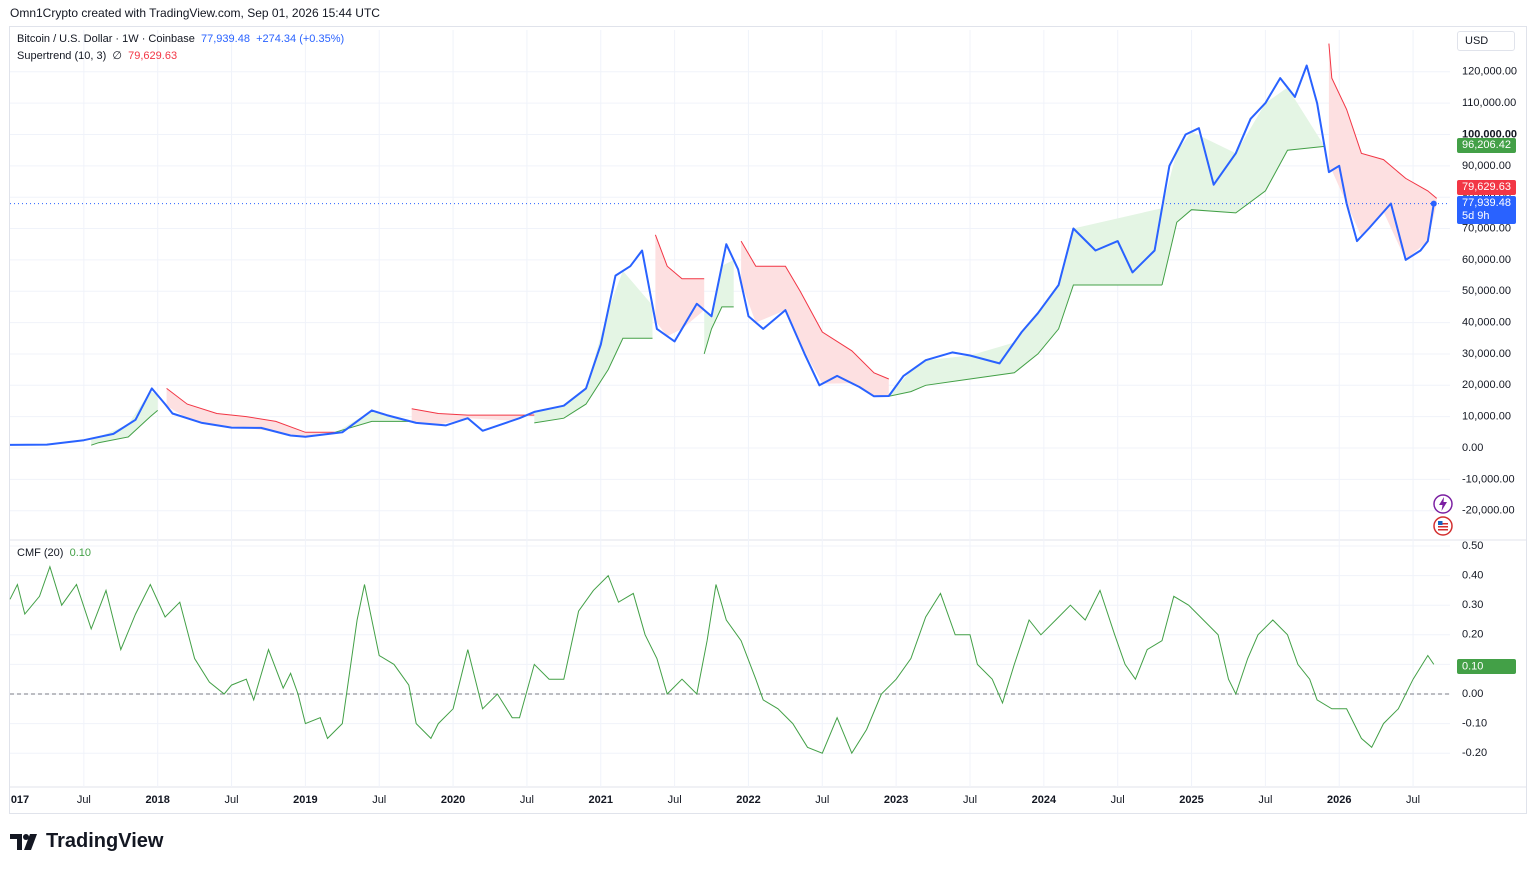 The width and height of the screenshot is (1536, 870). Describe the element at coordinates (225, 39) in the screenshot. I see `legend-price: 77,939.48` at that location.